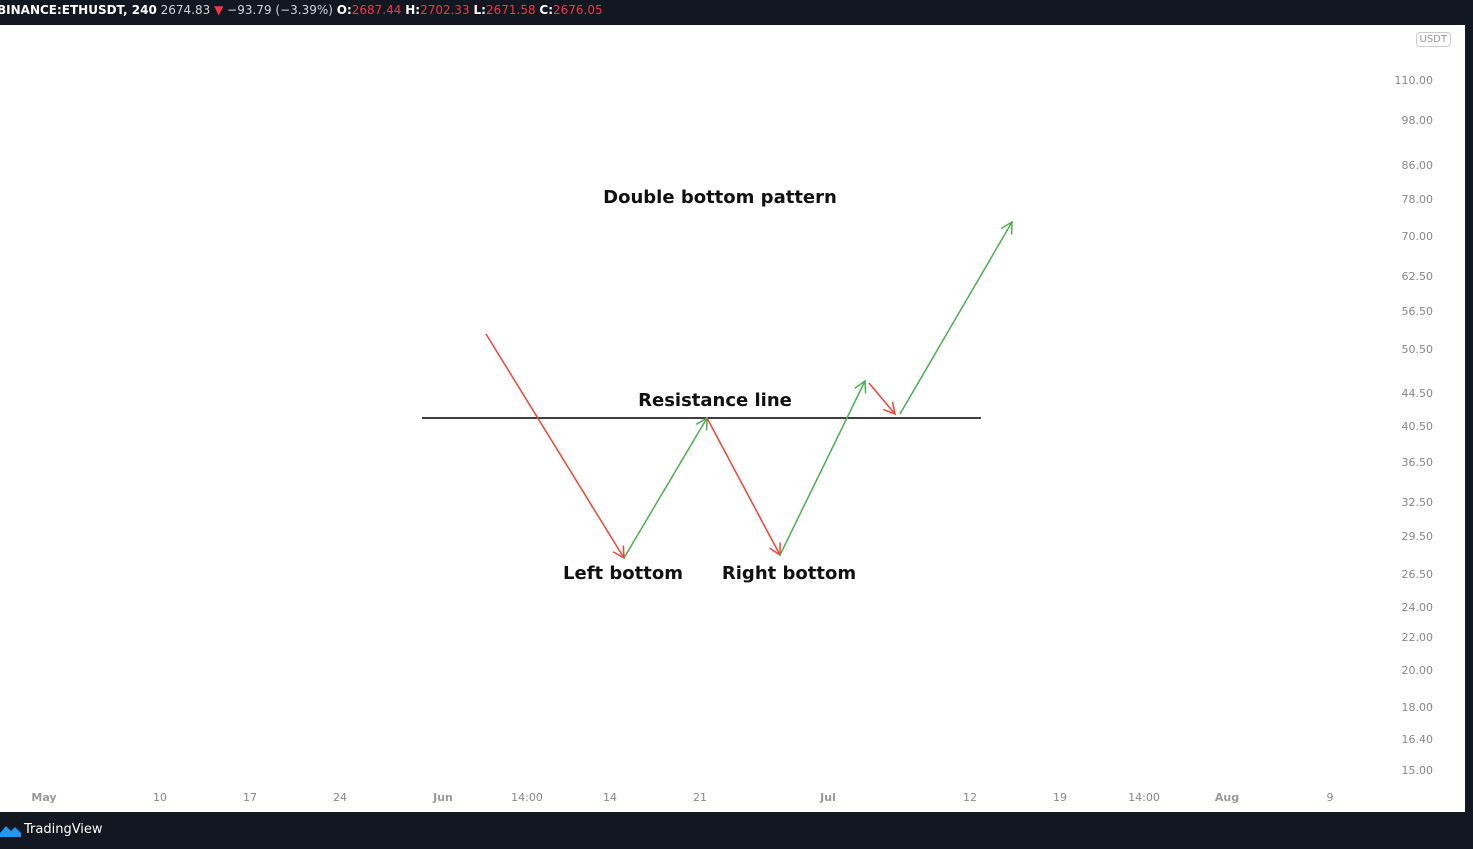 This screenshot has height=849, width=1473. What do you see at coordinates (250, 797) in the screenshot?
I see `time-label: 17` at bounding box center [250, 797].